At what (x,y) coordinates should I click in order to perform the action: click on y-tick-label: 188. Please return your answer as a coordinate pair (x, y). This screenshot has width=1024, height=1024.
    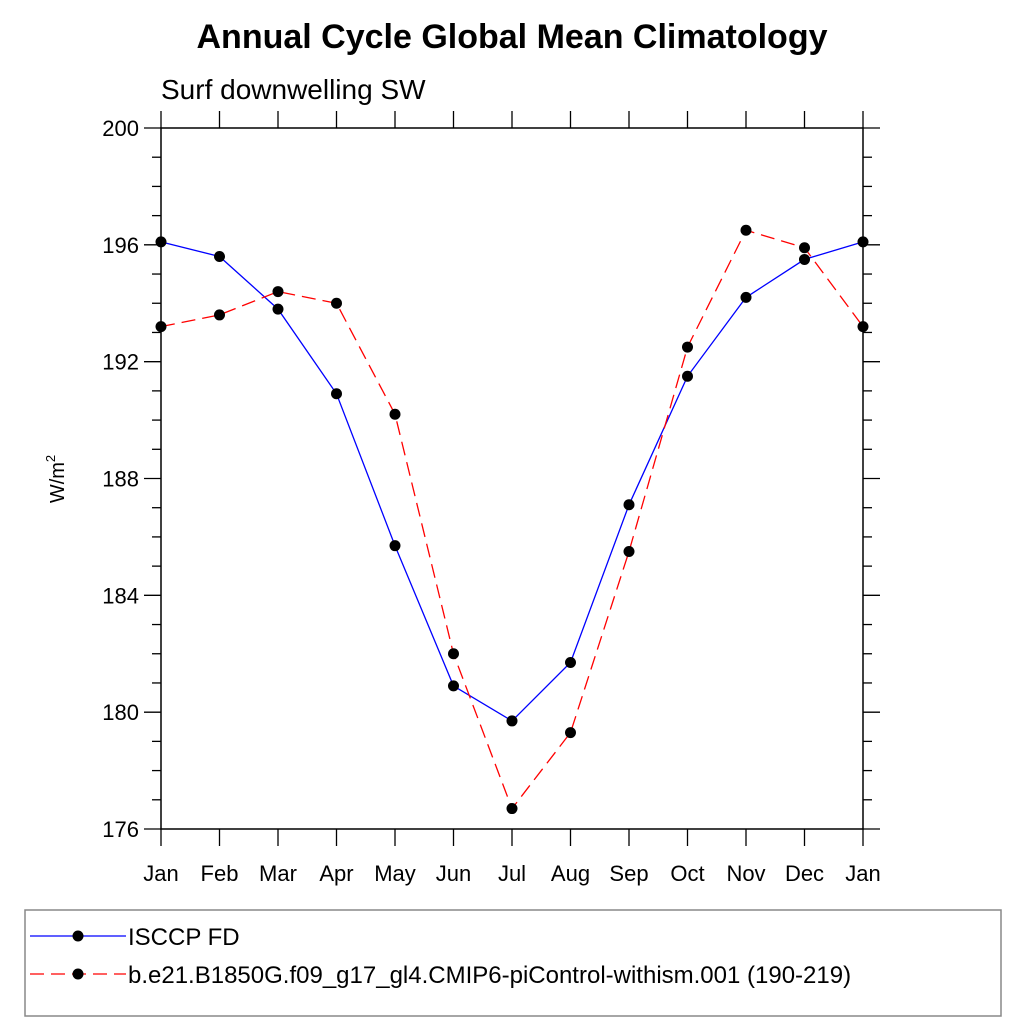
    Looking at the image, I should click on (120, 479).